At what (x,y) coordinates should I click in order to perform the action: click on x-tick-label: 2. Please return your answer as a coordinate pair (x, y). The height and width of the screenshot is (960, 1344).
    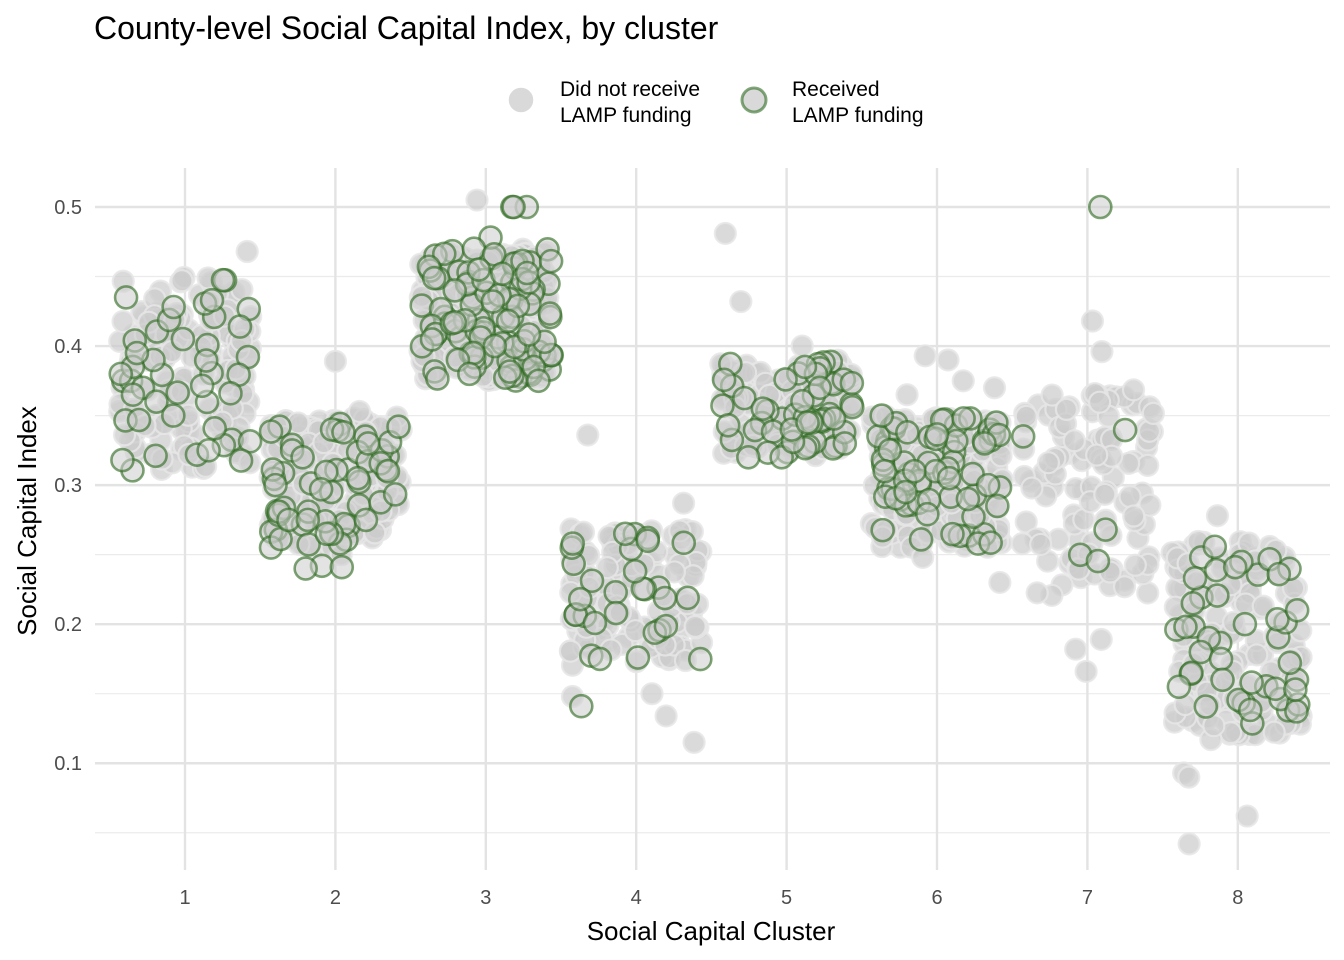
    Looking at the image, I should click on (335, 898).